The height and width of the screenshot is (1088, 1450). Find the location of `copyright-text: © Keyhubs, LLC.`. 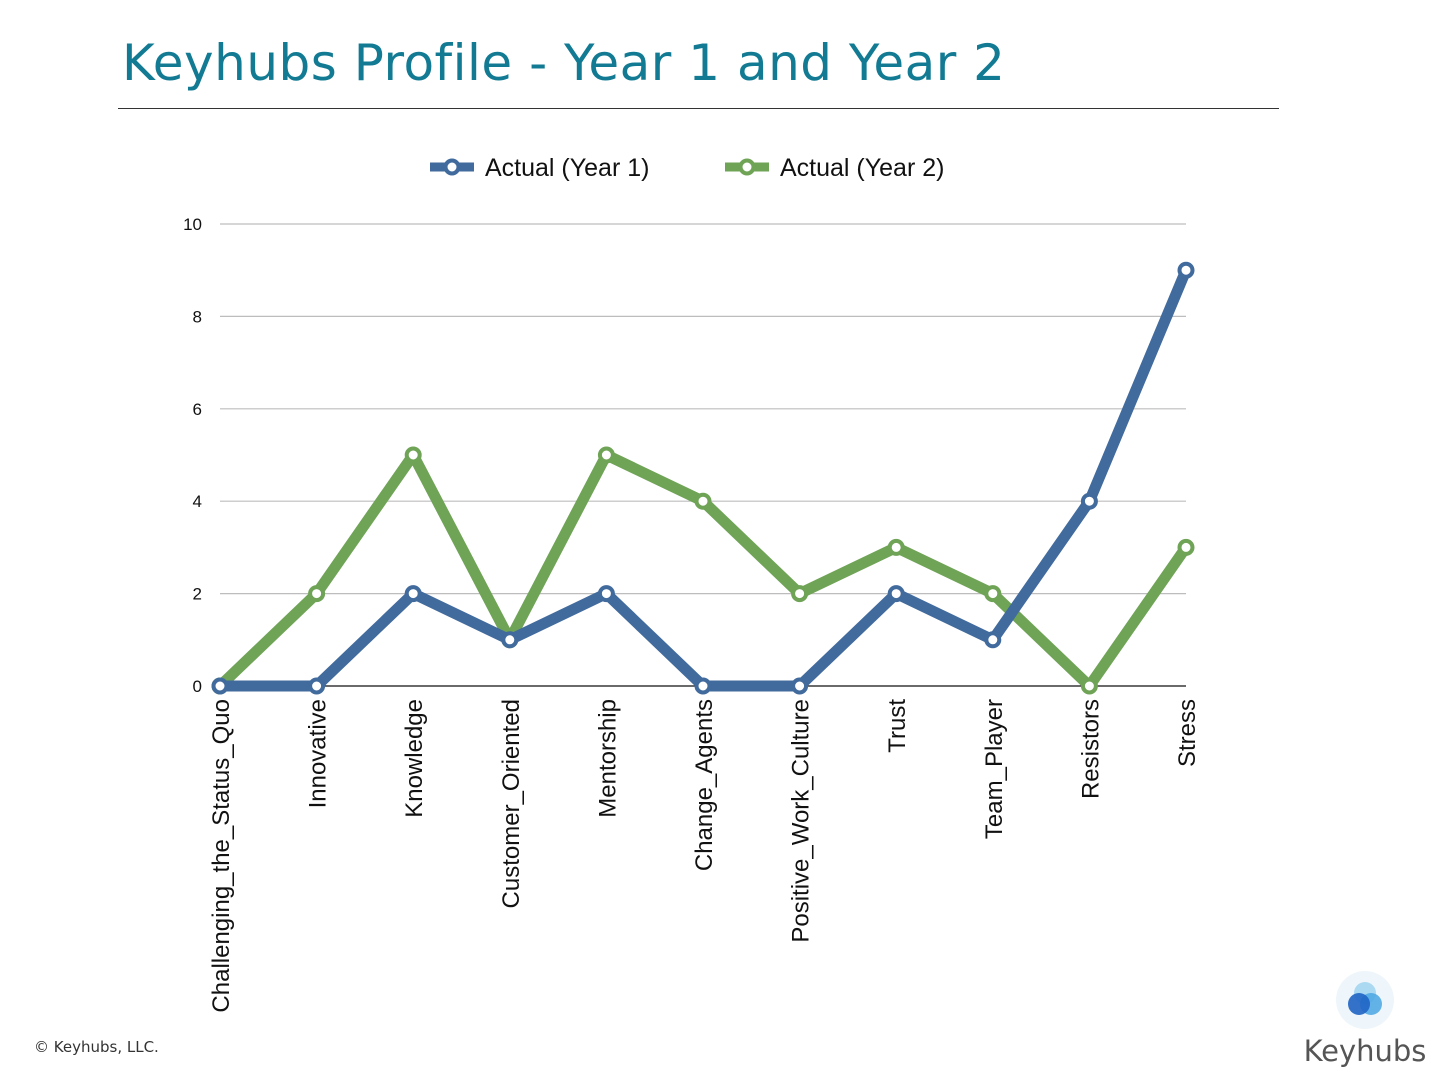

copyright-text: © Keyhubs, LLC. is located at coordinates (96, 1047).